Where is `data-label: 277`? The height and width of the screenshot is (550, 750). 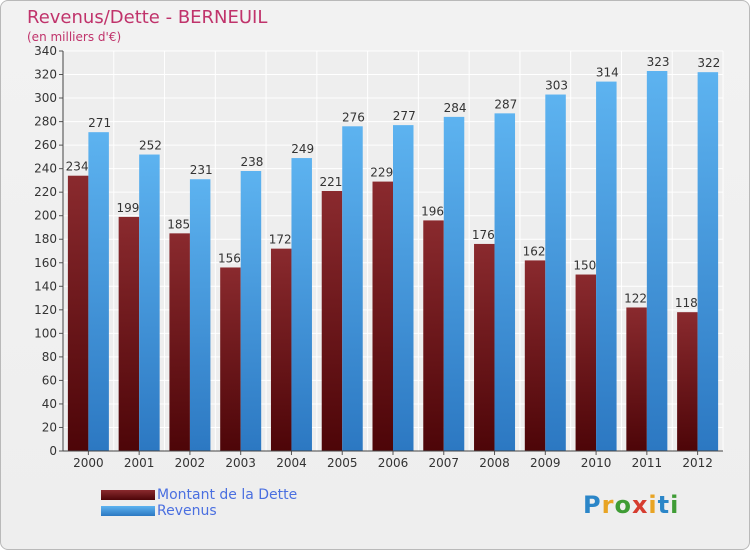 data-label: 277 is located at coordinates (404, 116).